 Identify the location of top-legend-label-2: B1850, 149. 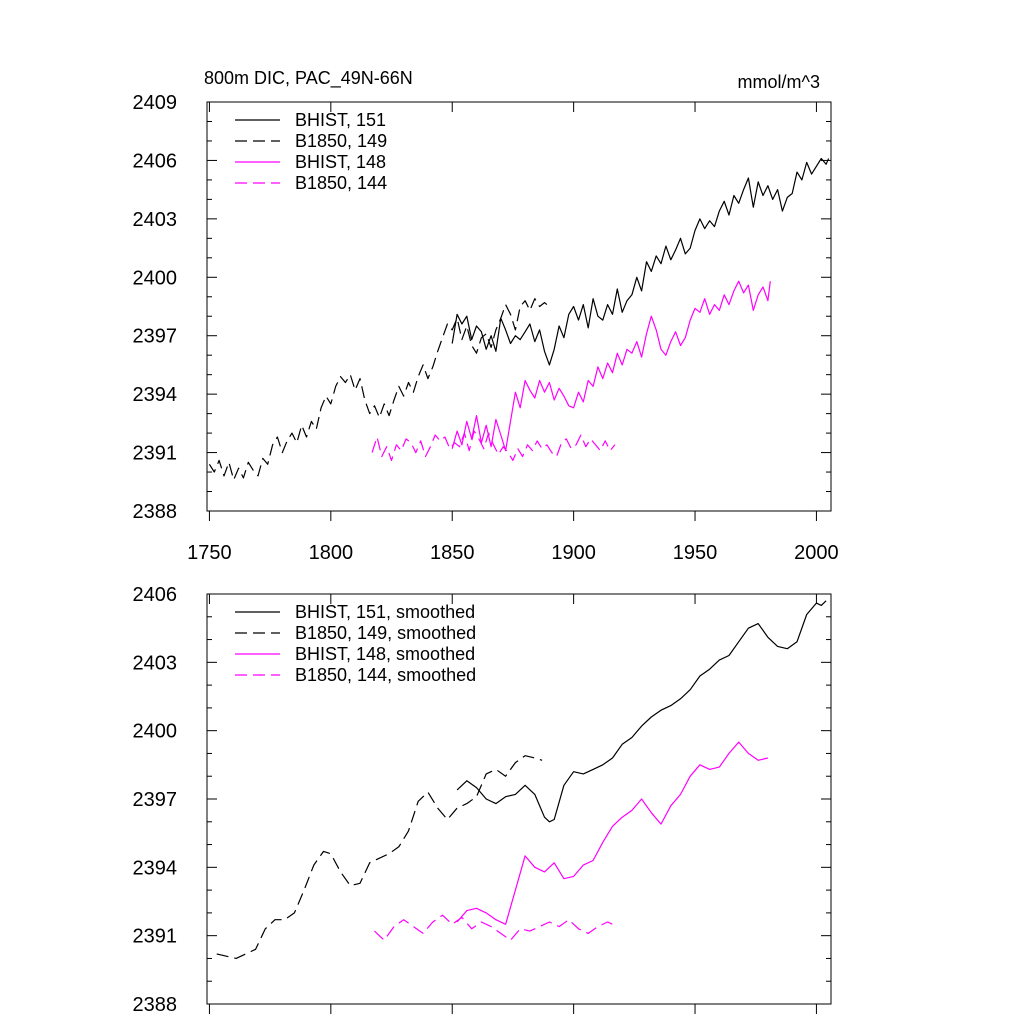
(341, 141).